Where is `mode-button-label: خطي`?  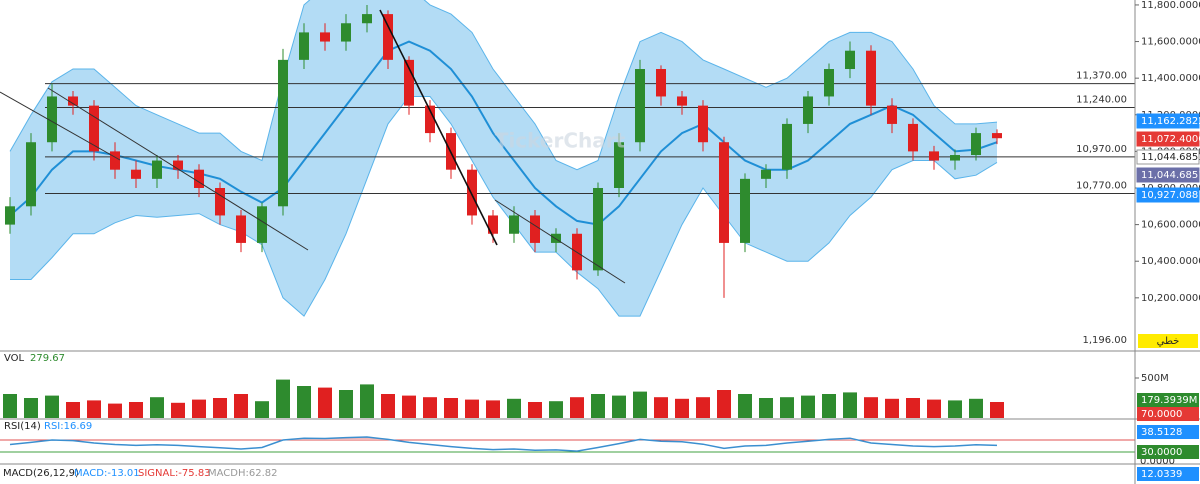 mode-button-label: خطي is located at coordinates (1168, 341).